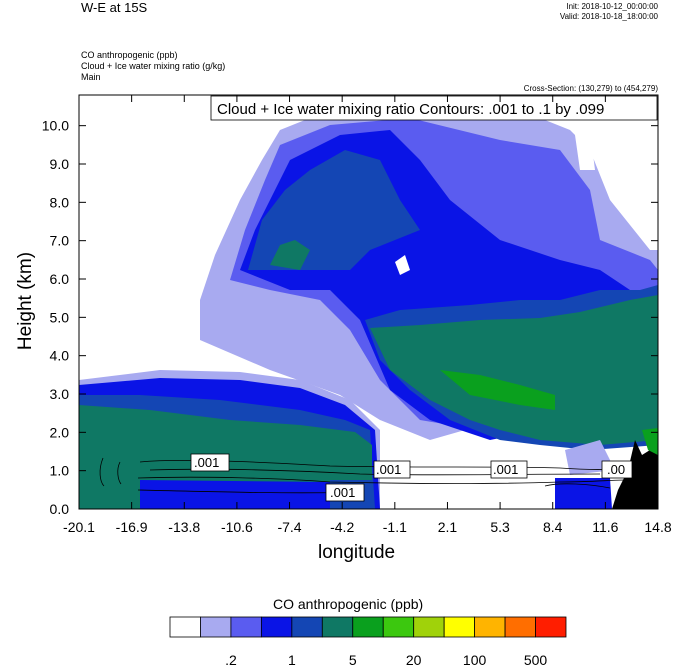  I want to click on y-tick-label: 2.0, so click(60, 432).